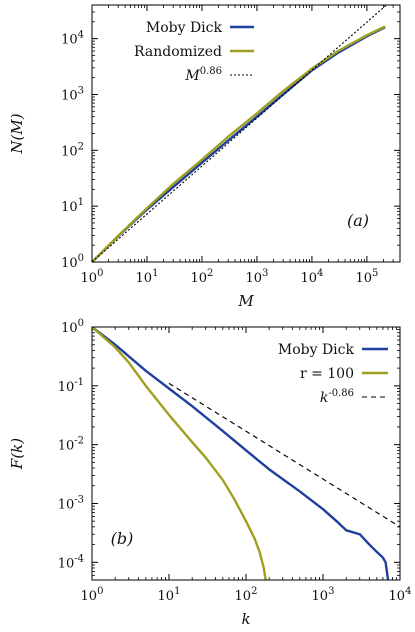 The height and width of the screenshot is (632, 415). What do you see at coordinates (72, 94) in the screenshot?
I see `y-tick-label: 10³` at bounding box center [72, 94].